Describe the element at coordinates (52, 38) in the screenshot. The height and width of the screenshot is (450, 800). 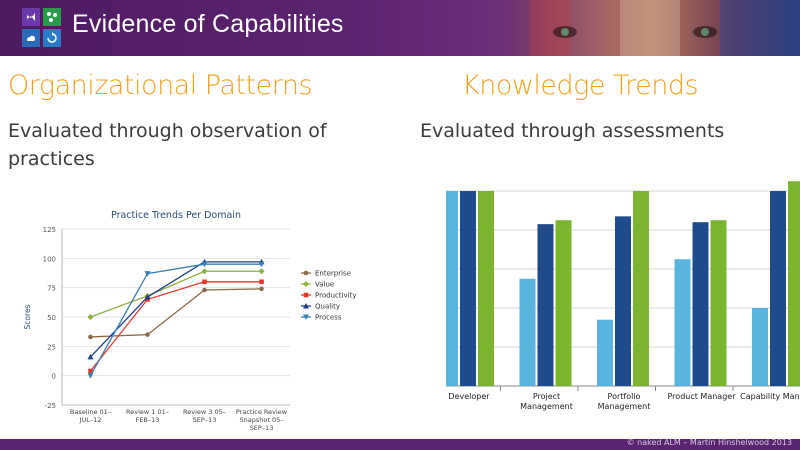
I see `refresh-icon` at that location.